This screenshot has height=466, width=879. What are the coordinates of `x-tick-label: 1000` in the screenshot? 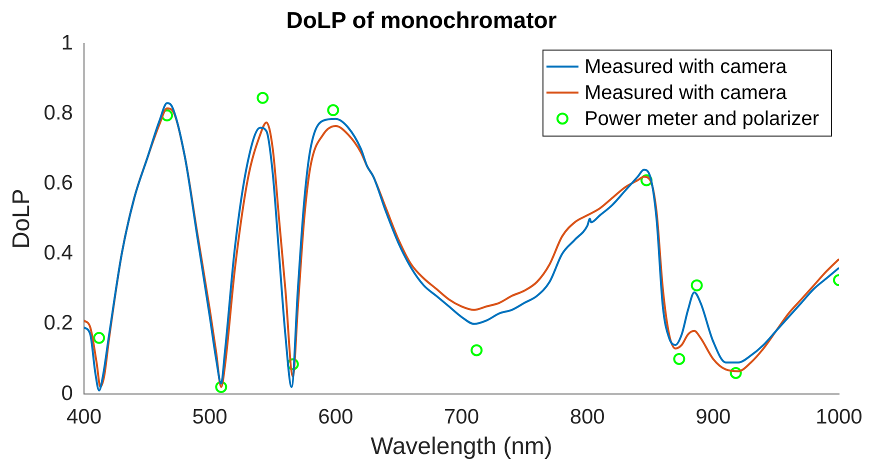 It's located at (839, 416).